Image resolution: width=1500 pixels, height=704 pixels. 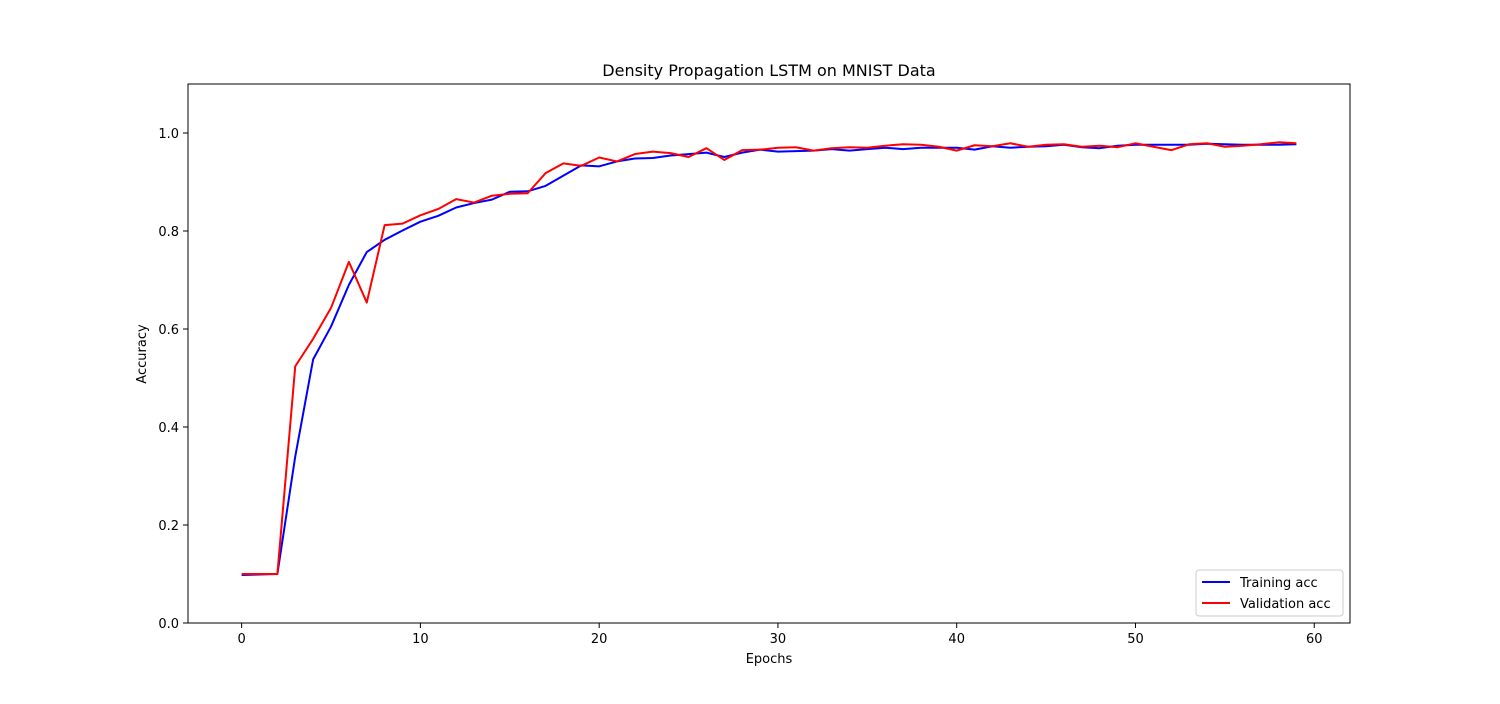 What do you see at coordinates (420, 639) in the screenshot?
I see `x-tick-label: 10` at bounding box center [420, 639].